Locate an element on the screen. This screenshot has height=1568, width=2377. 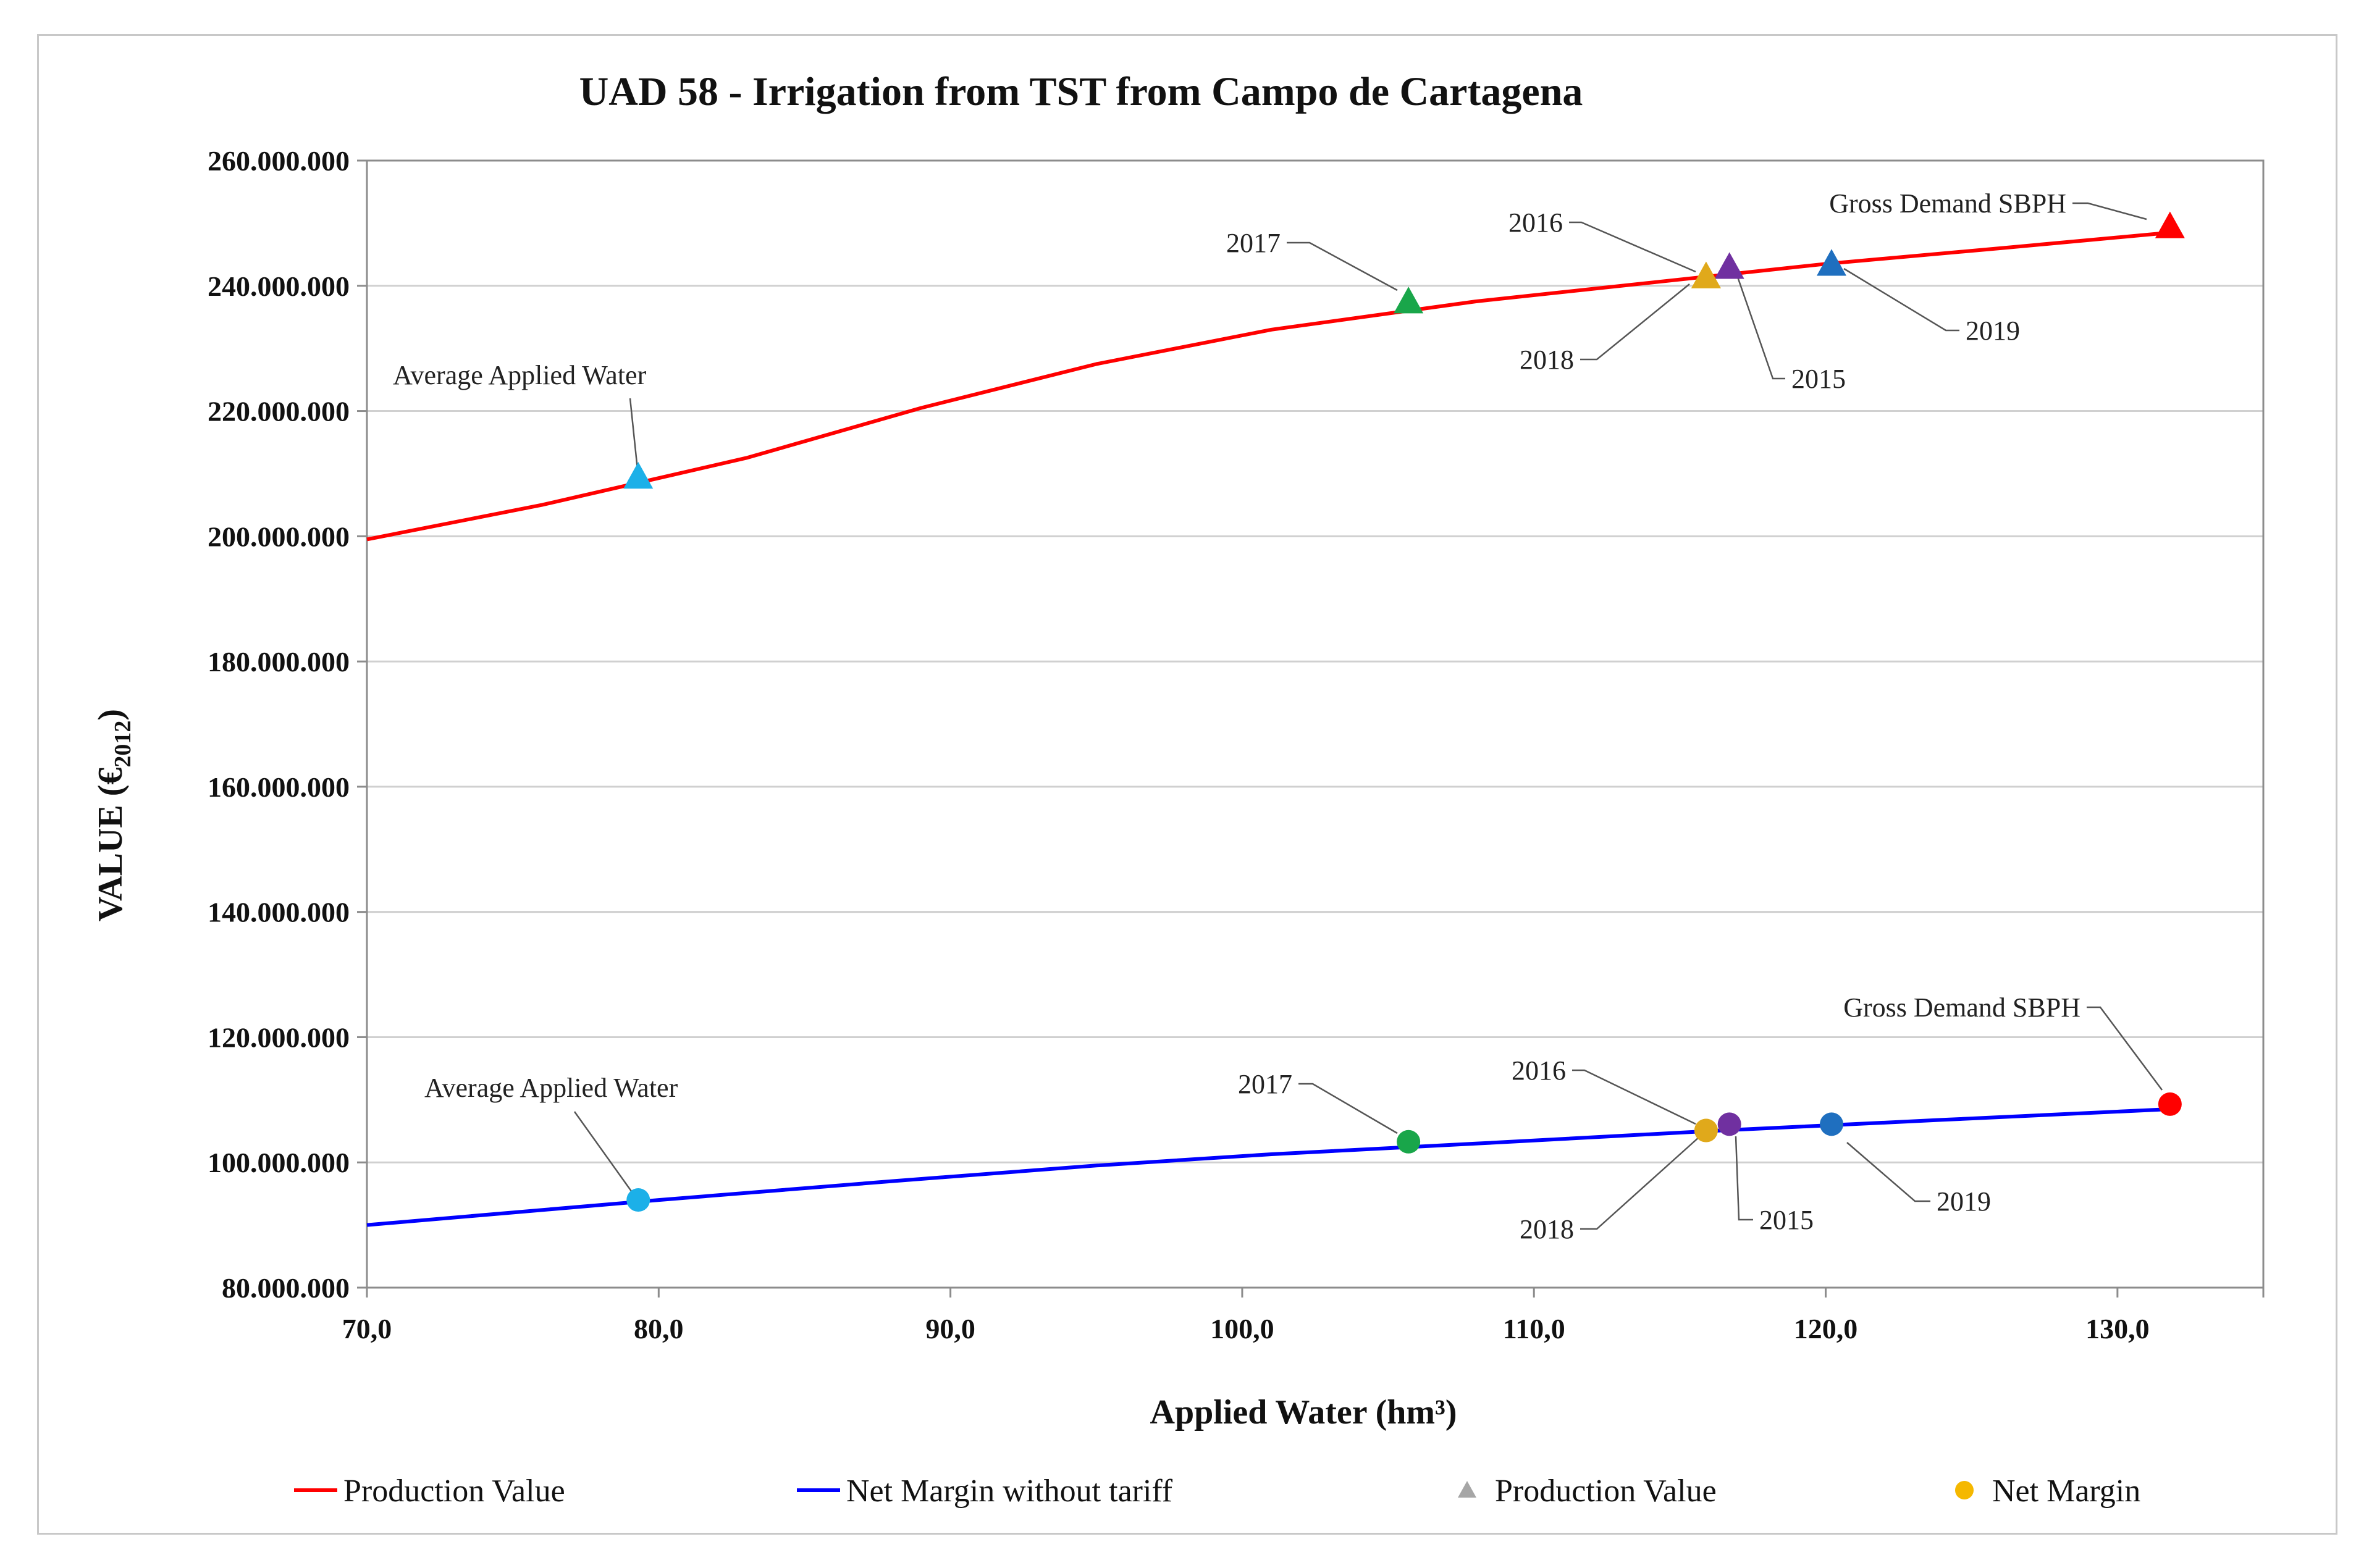
y-tick-label: 260.000.000 is located at coordinates (279, 161).